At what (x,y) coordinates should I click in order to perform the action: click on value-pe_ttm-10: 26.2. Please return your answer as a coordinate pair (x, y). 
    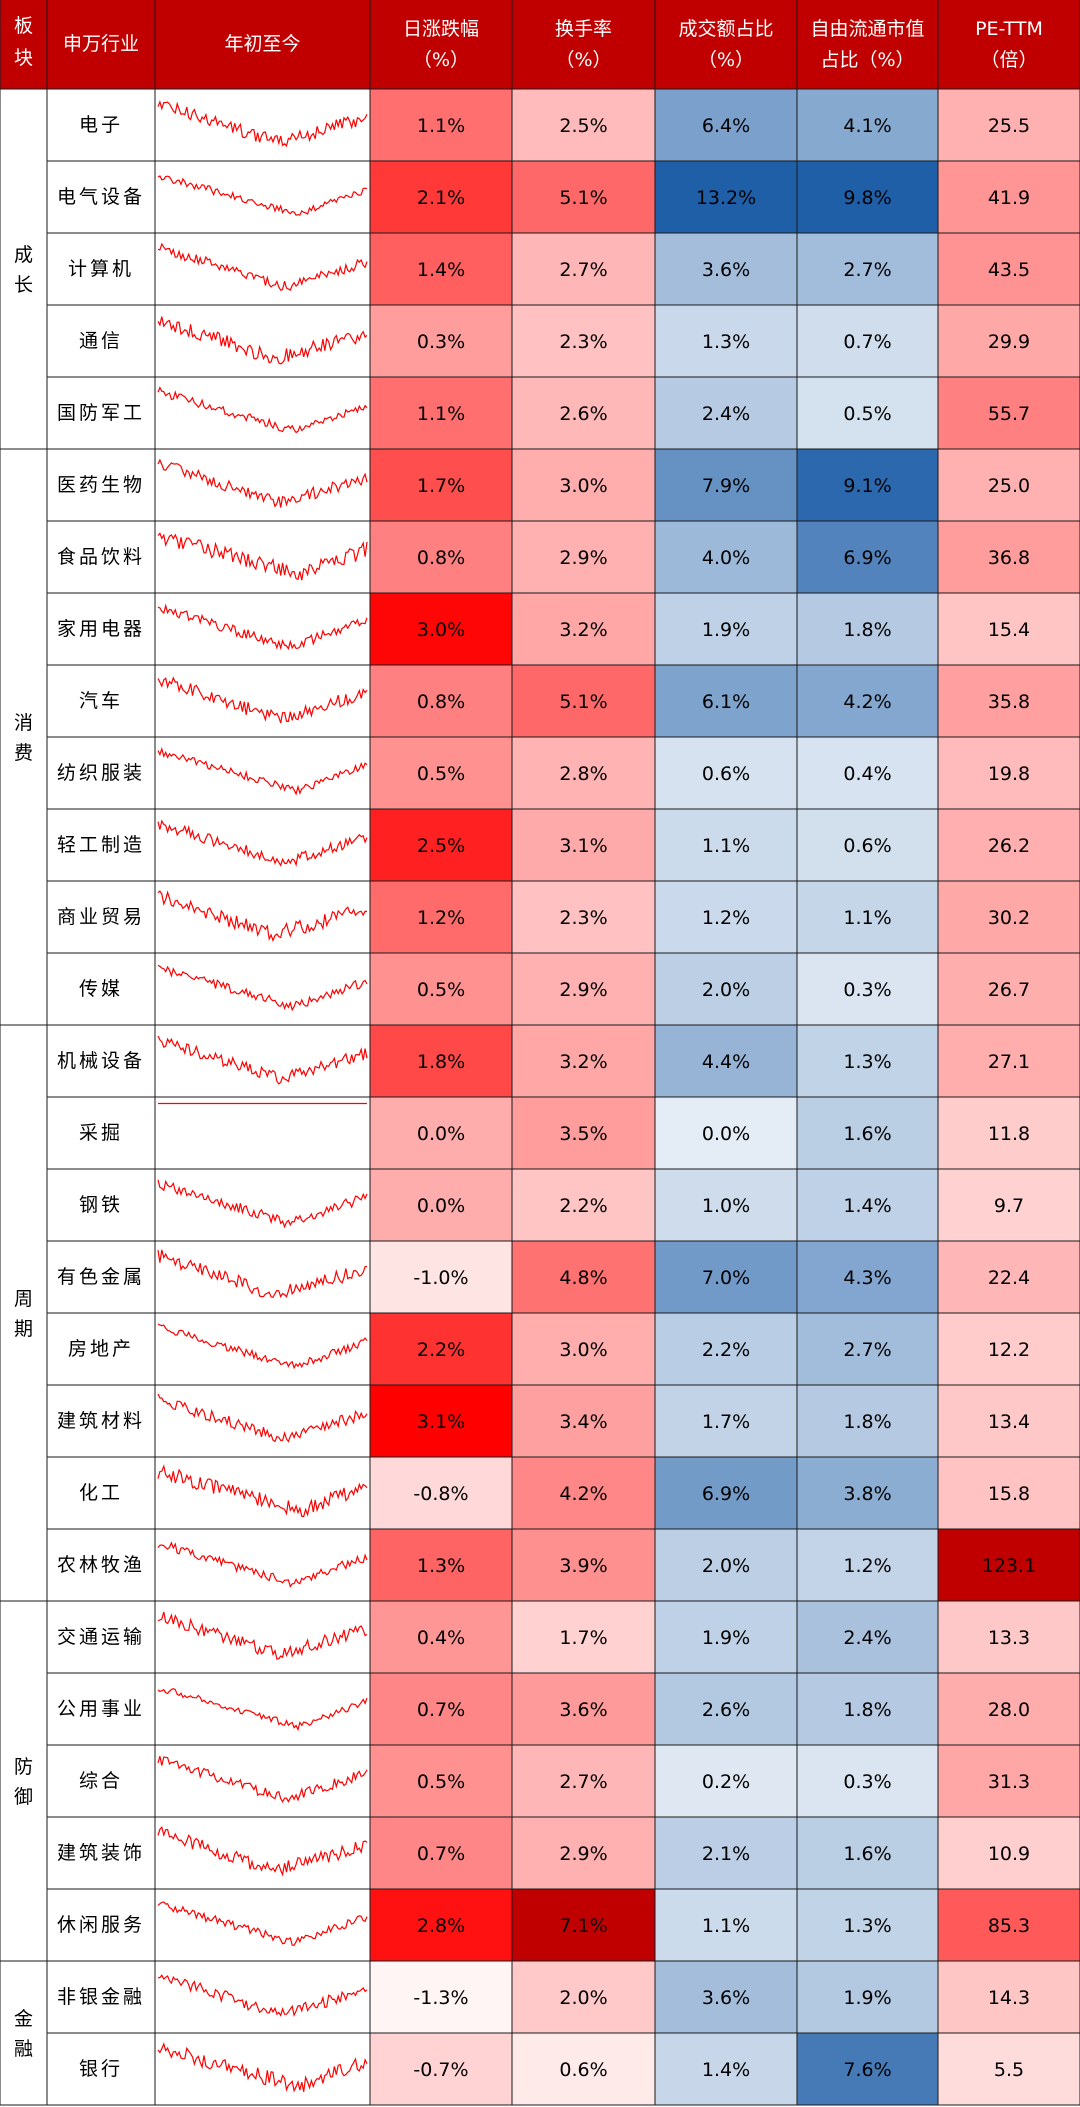
    Looking at the image, I should click on (1009, 846).